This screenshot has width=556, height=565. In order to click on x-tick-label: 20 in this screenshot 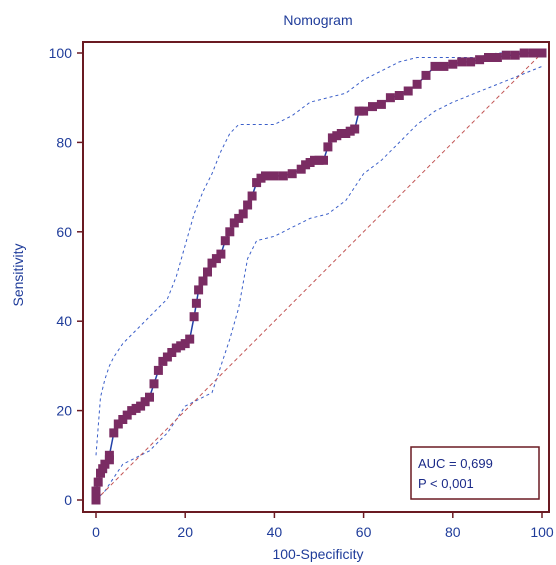, I will do `click(185, 532)`.